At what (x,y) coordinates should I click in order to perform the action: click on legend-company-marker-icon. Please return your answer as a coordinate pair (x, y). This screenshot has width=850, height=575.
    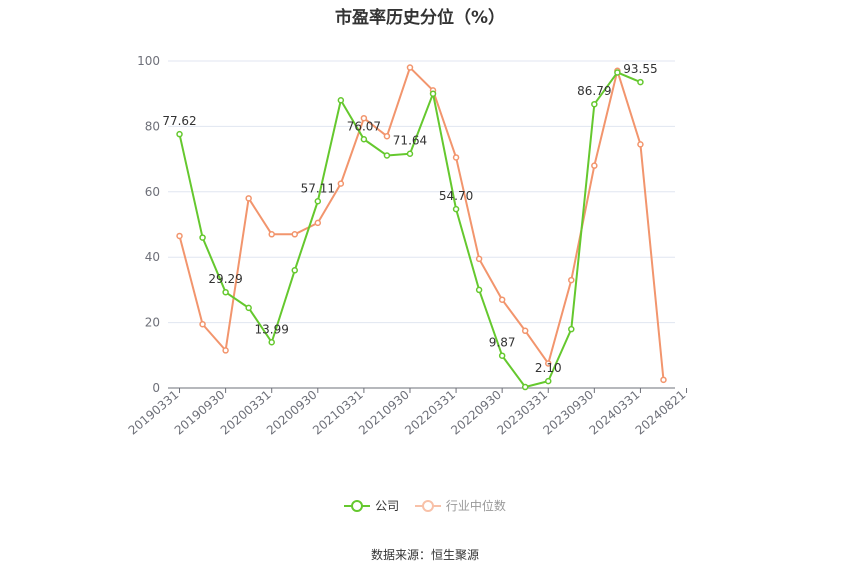
    Looking at the image, I should click on (357, 505).